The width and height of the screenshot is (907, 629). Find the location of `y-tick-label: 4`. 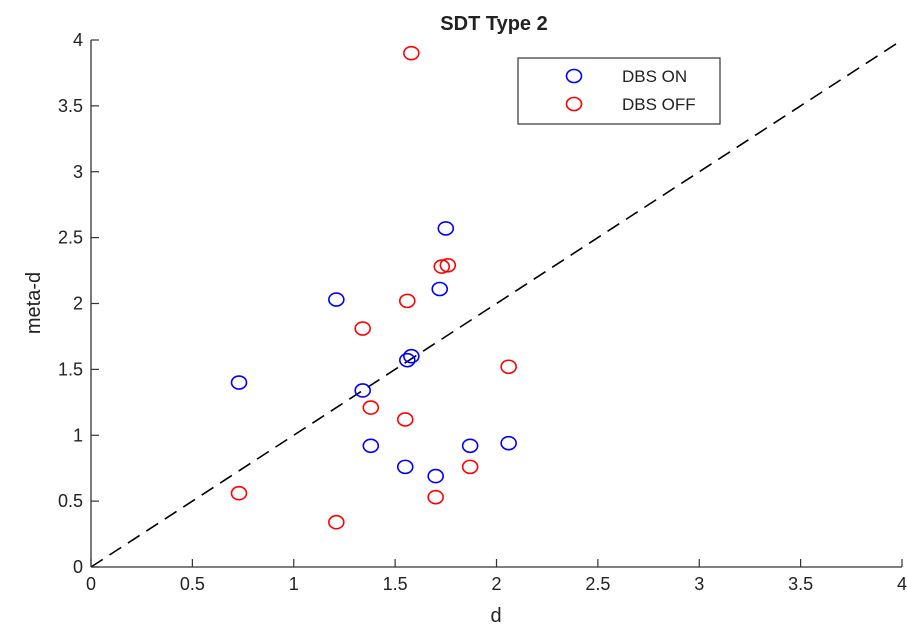

y-tick-label: 4 is located at coordinates (78, 40).